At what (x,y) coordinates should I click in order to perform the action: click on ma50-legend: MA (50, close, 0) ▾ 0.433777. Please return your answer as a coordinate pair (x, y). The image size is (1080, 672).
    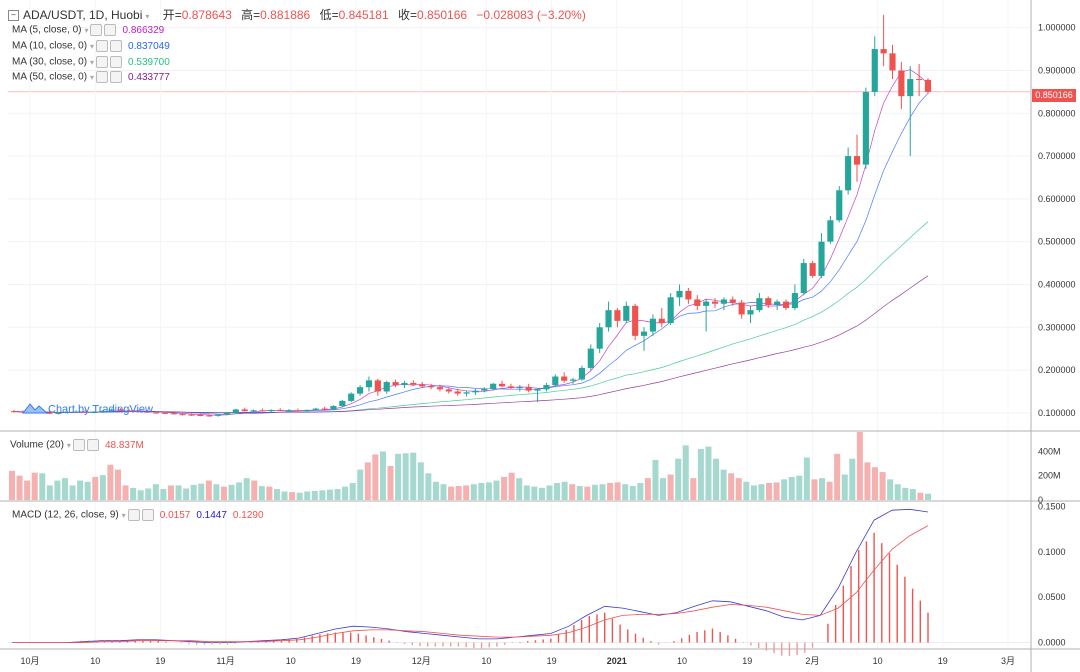
    Looking at the image, I should click on (91, 77).